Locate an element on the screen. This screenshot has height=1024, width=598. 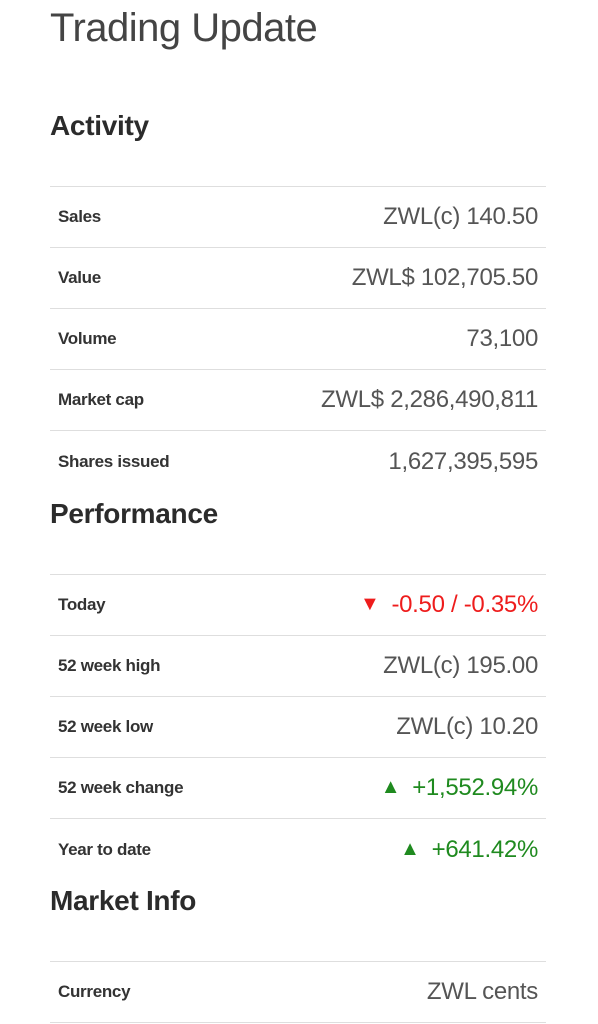
activity-row-sales: Sales ZWL(c) 140.50 is located at coordinates (298, 217).